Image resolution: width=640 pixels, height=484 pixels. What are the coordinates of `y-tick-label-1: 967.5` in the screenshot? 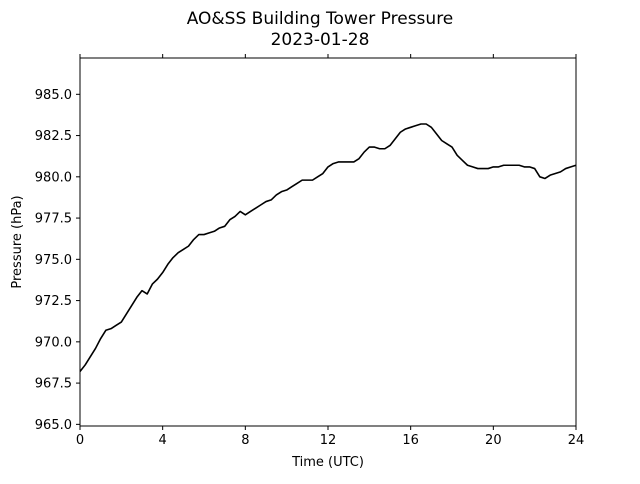 It's located at (53, 384).